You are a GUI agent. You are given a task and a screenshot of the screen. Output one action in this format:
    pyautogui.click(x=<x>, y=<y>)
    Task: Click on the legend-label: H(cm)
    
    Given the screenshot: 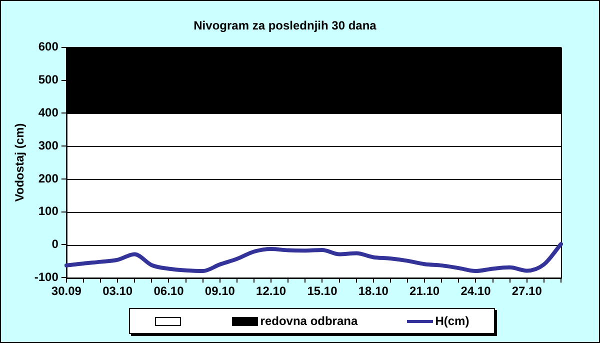 What is the action you would take?
    pyautogui.click(x=452, y=321)
    